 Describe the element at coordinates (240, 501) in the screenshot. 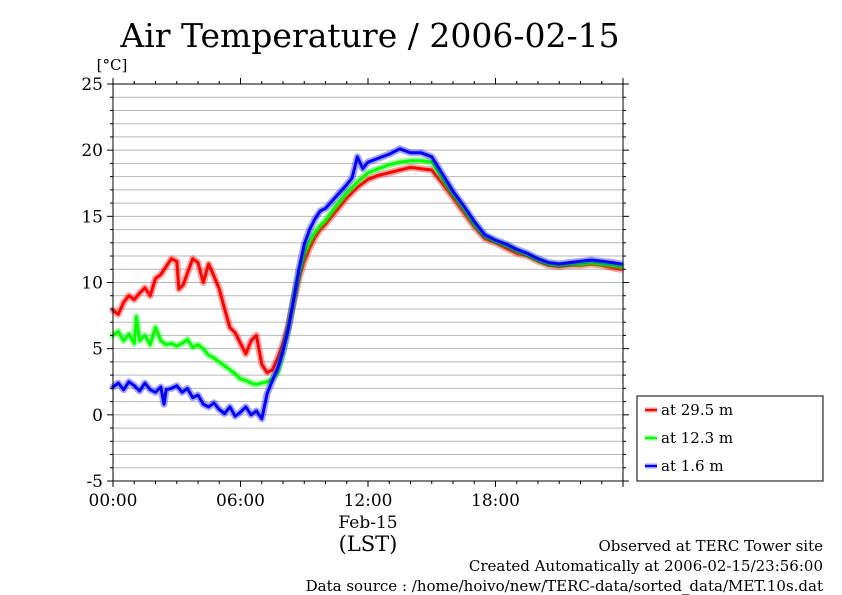

I see `x-tick-label: 06:00` at that location.